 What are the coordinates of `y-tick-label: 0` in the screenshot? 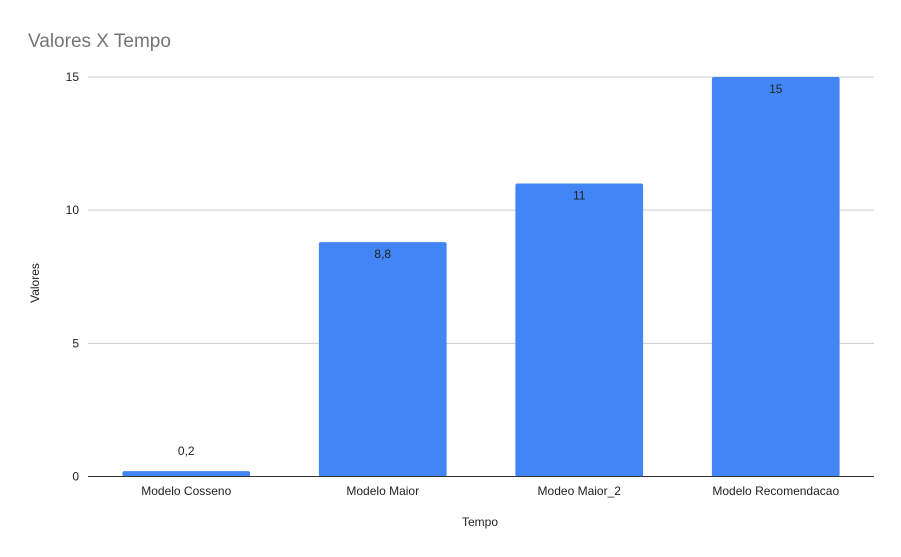 It's located at (75, 477).